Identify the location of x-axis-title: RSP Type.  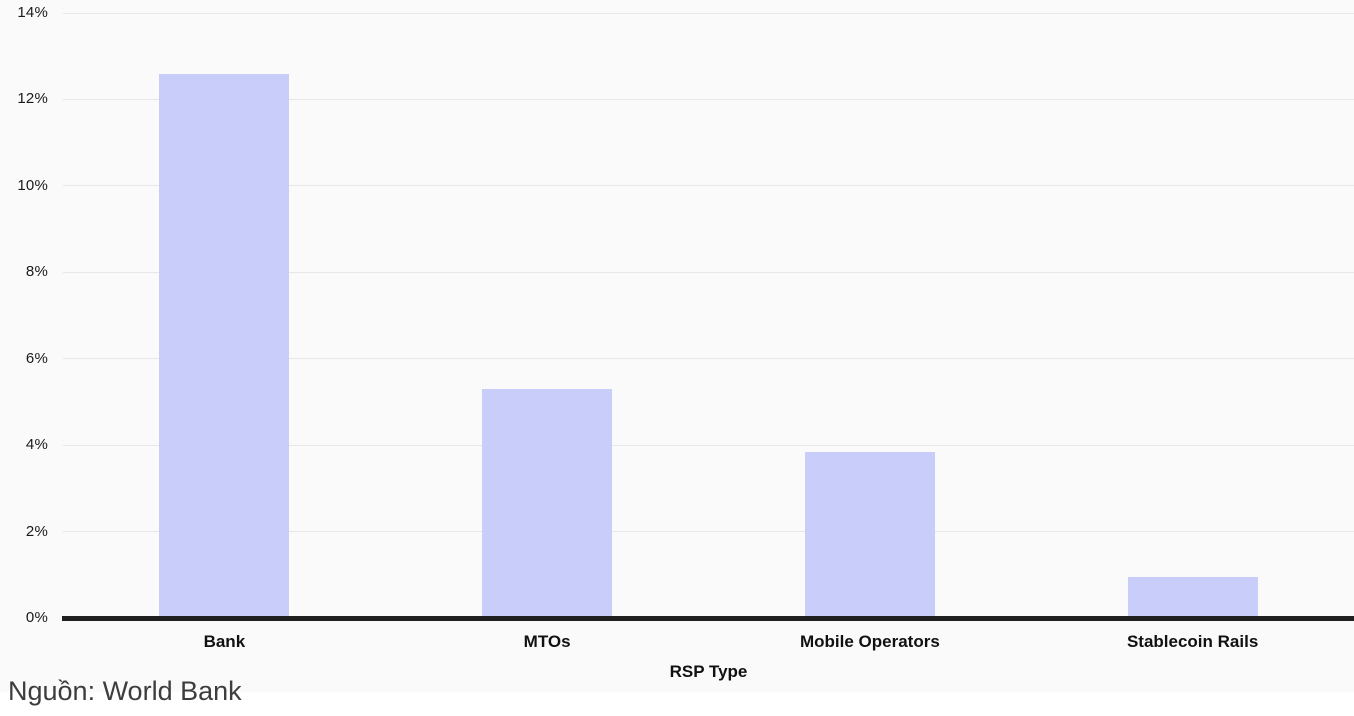
(708, 671).